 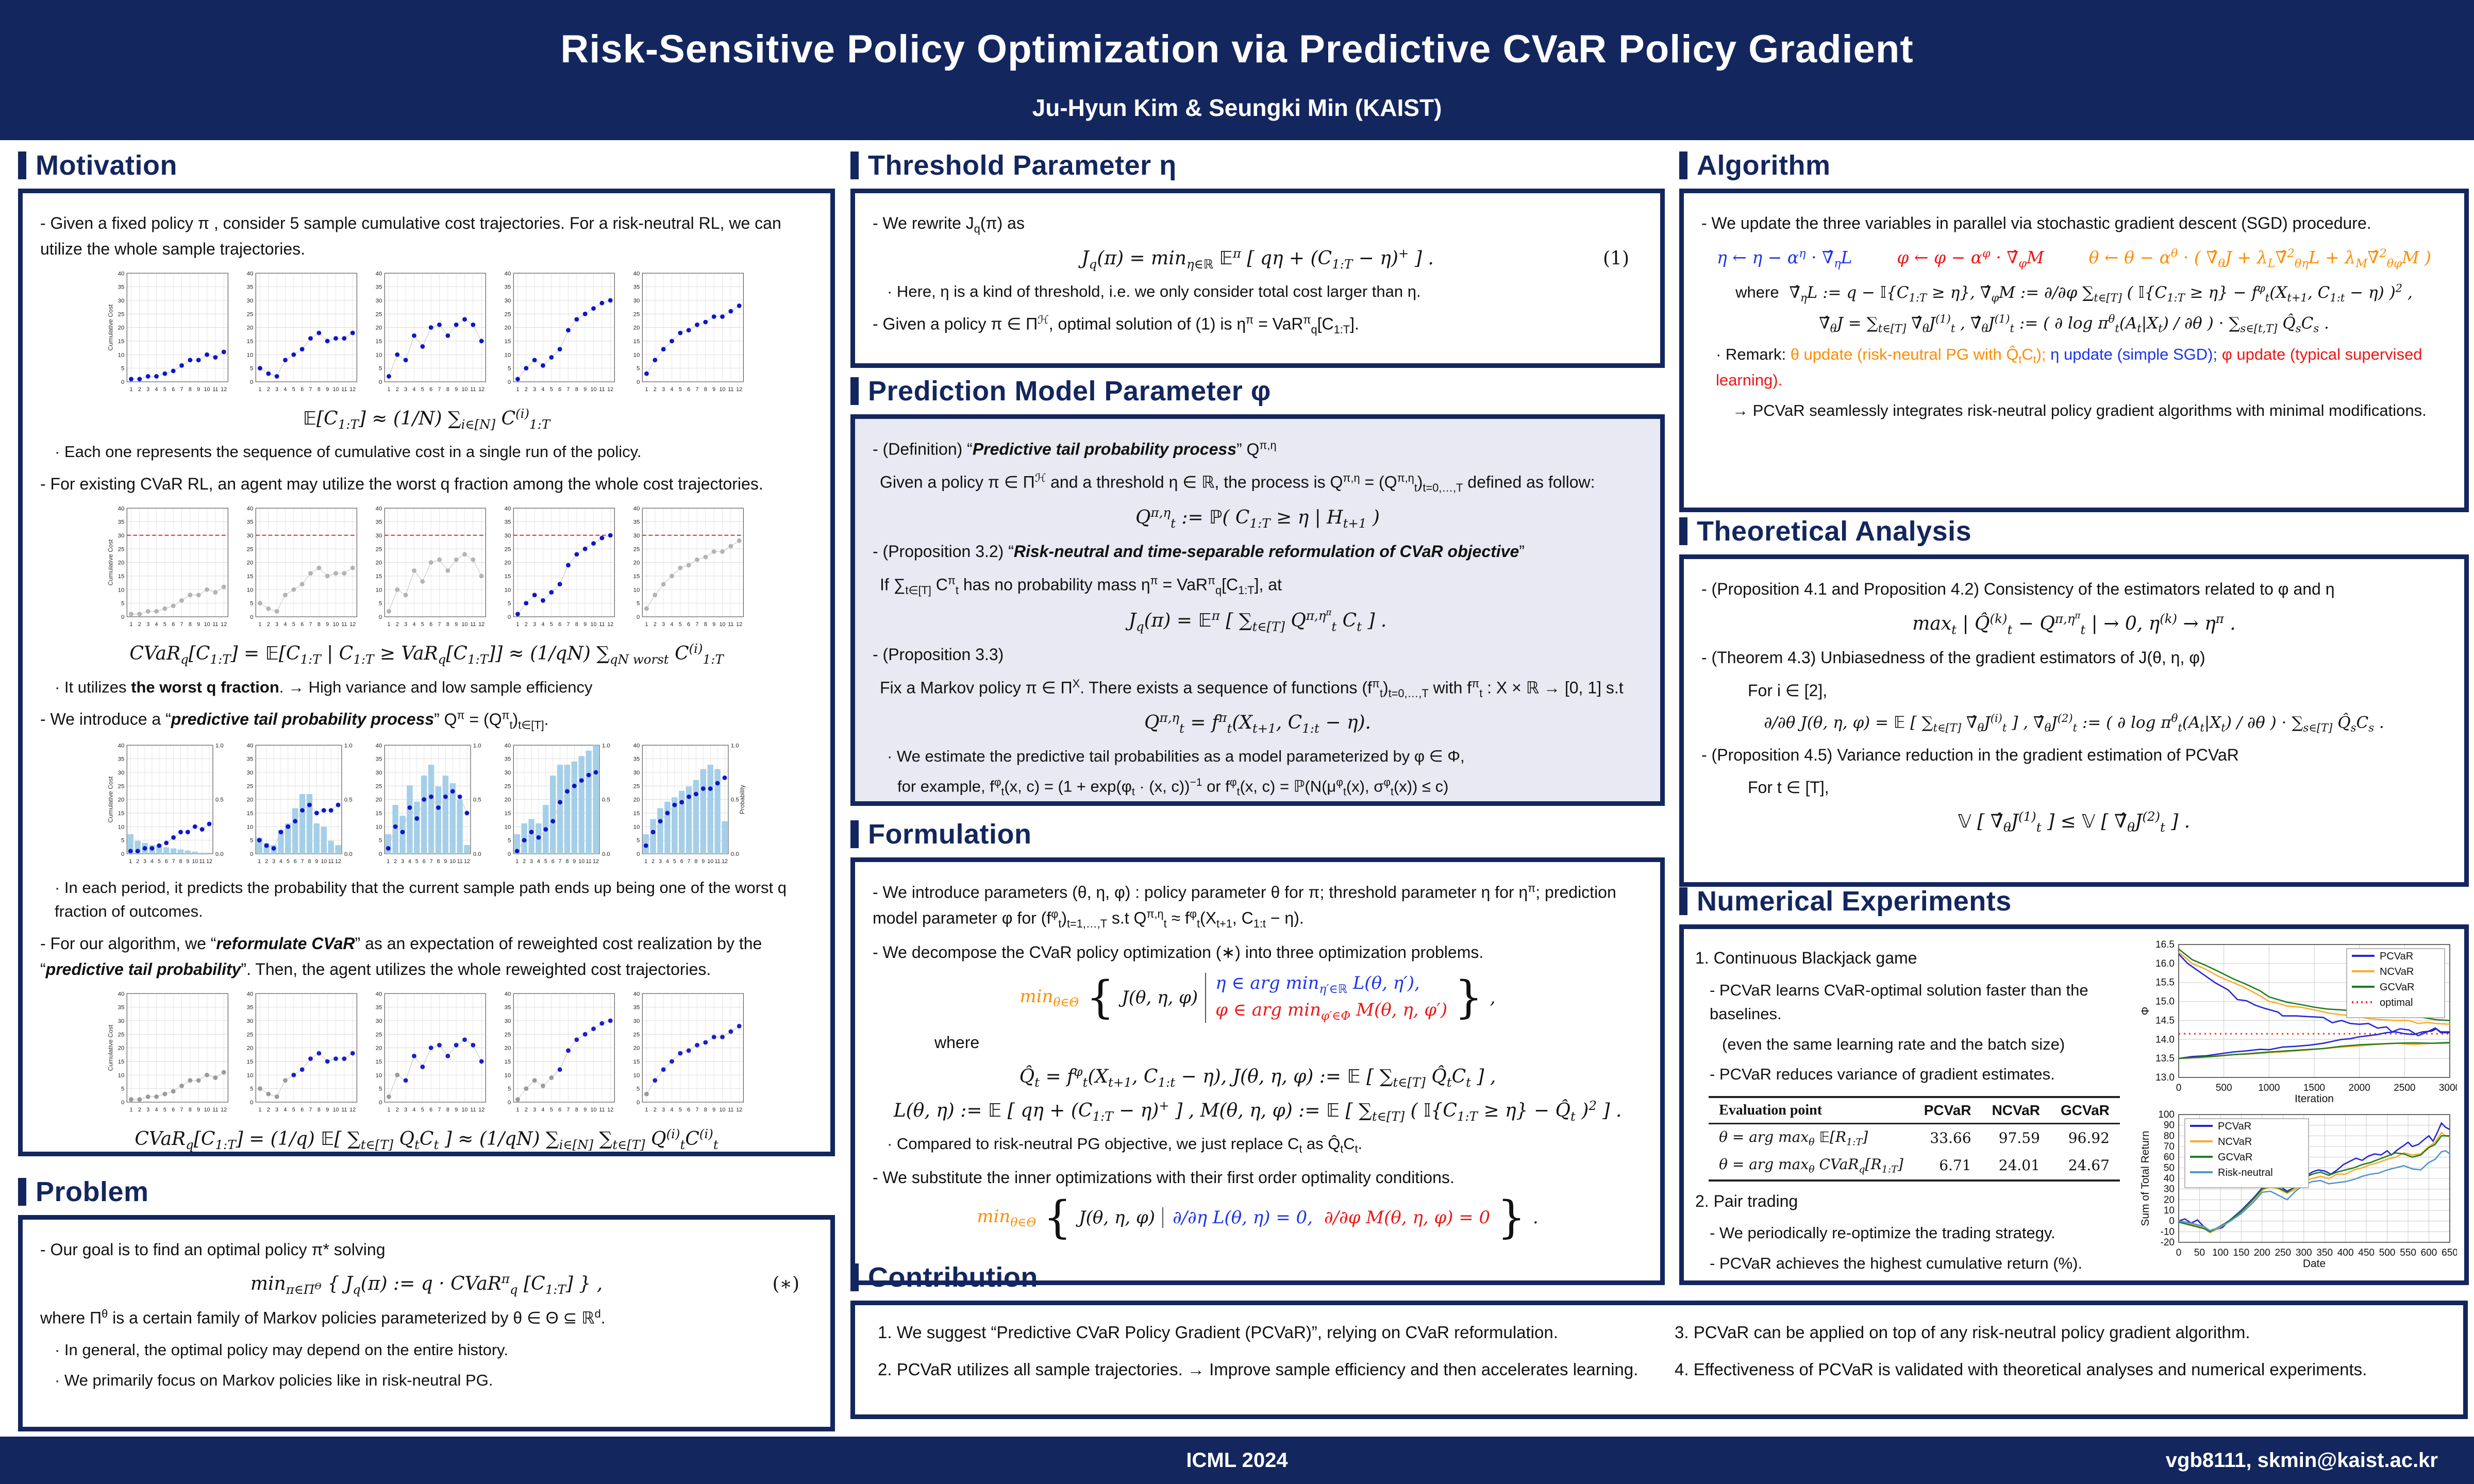 I want to click on svg-text: 16.5, so click(x=2165, y=944).